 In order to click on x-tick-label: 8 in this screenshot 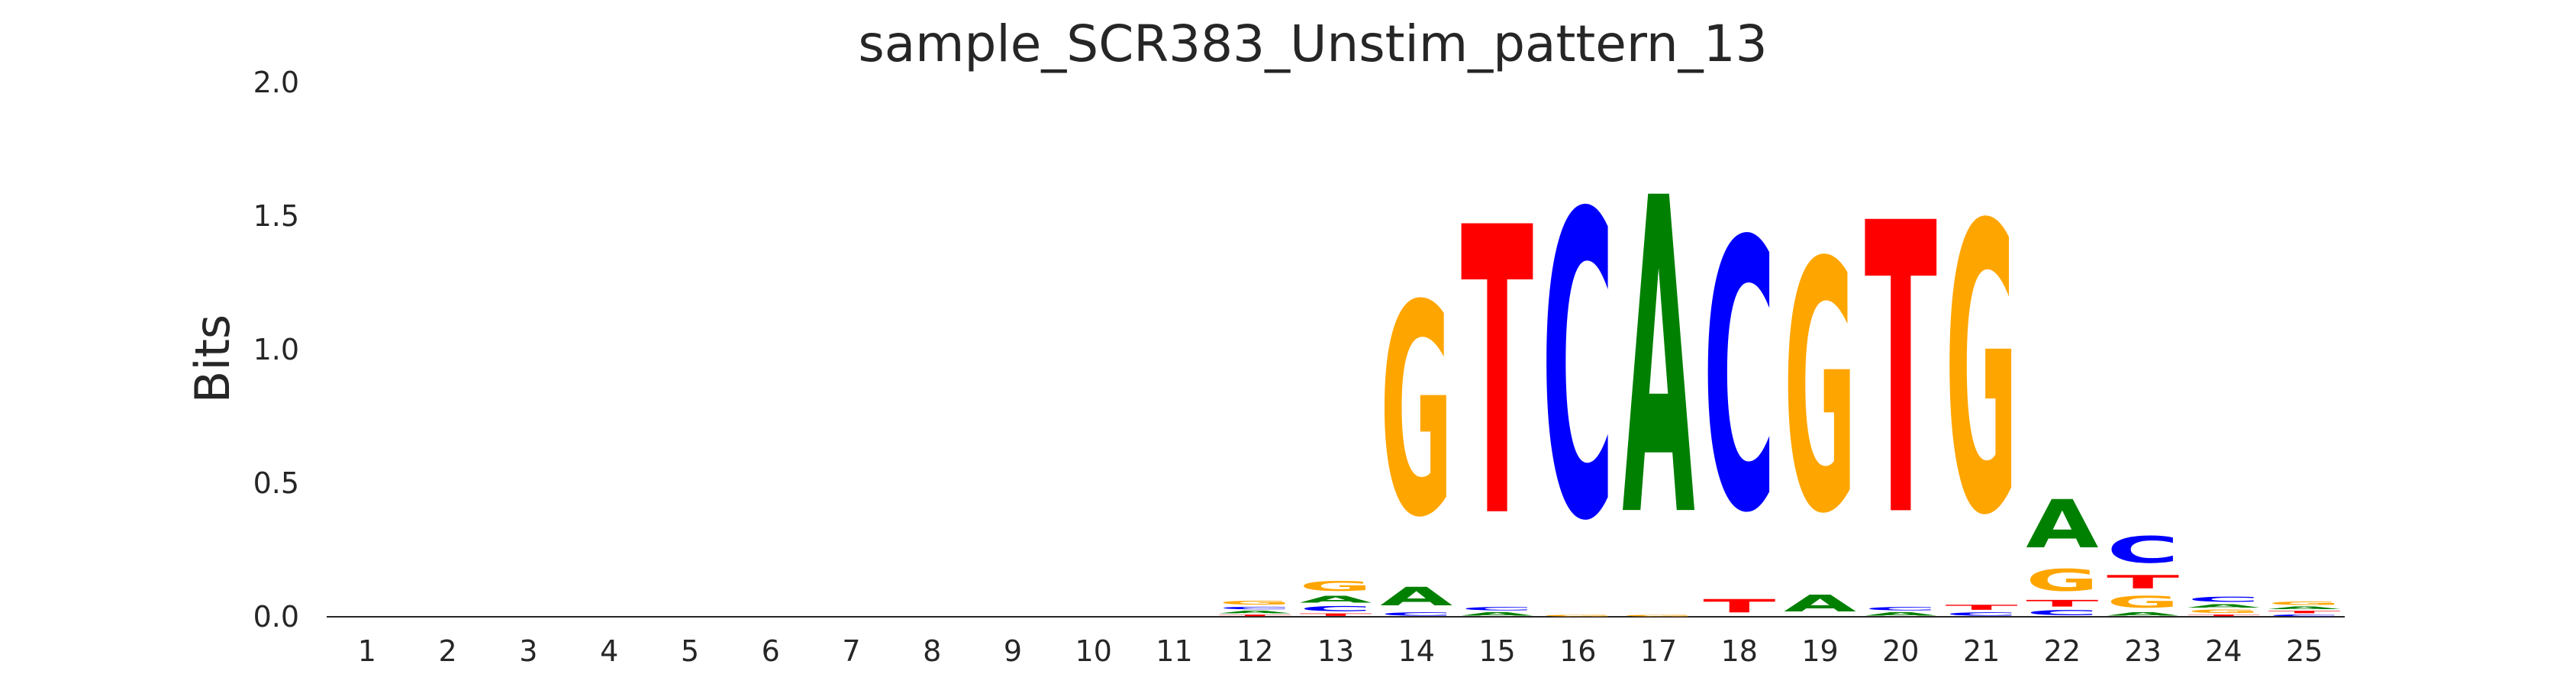, I will do `click(932, 651)`.